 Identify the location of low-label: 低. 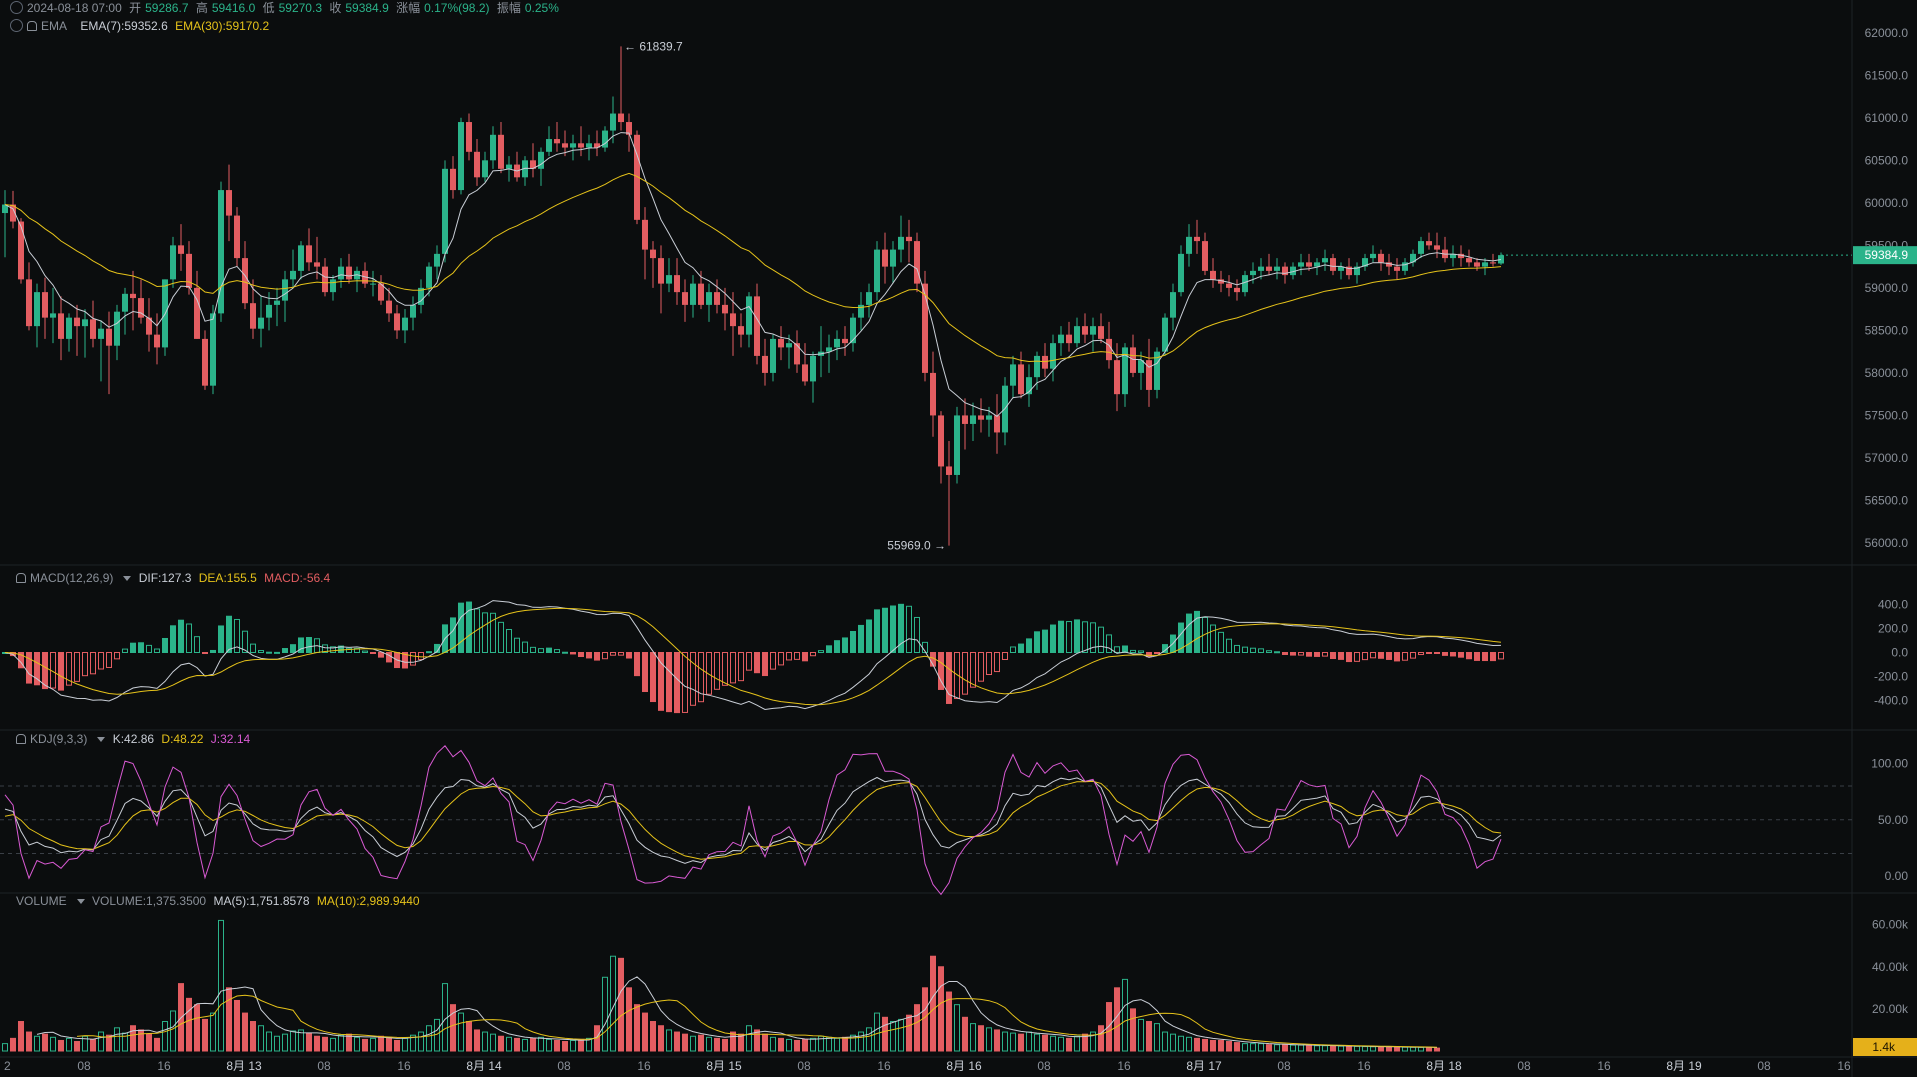
(268, 8).